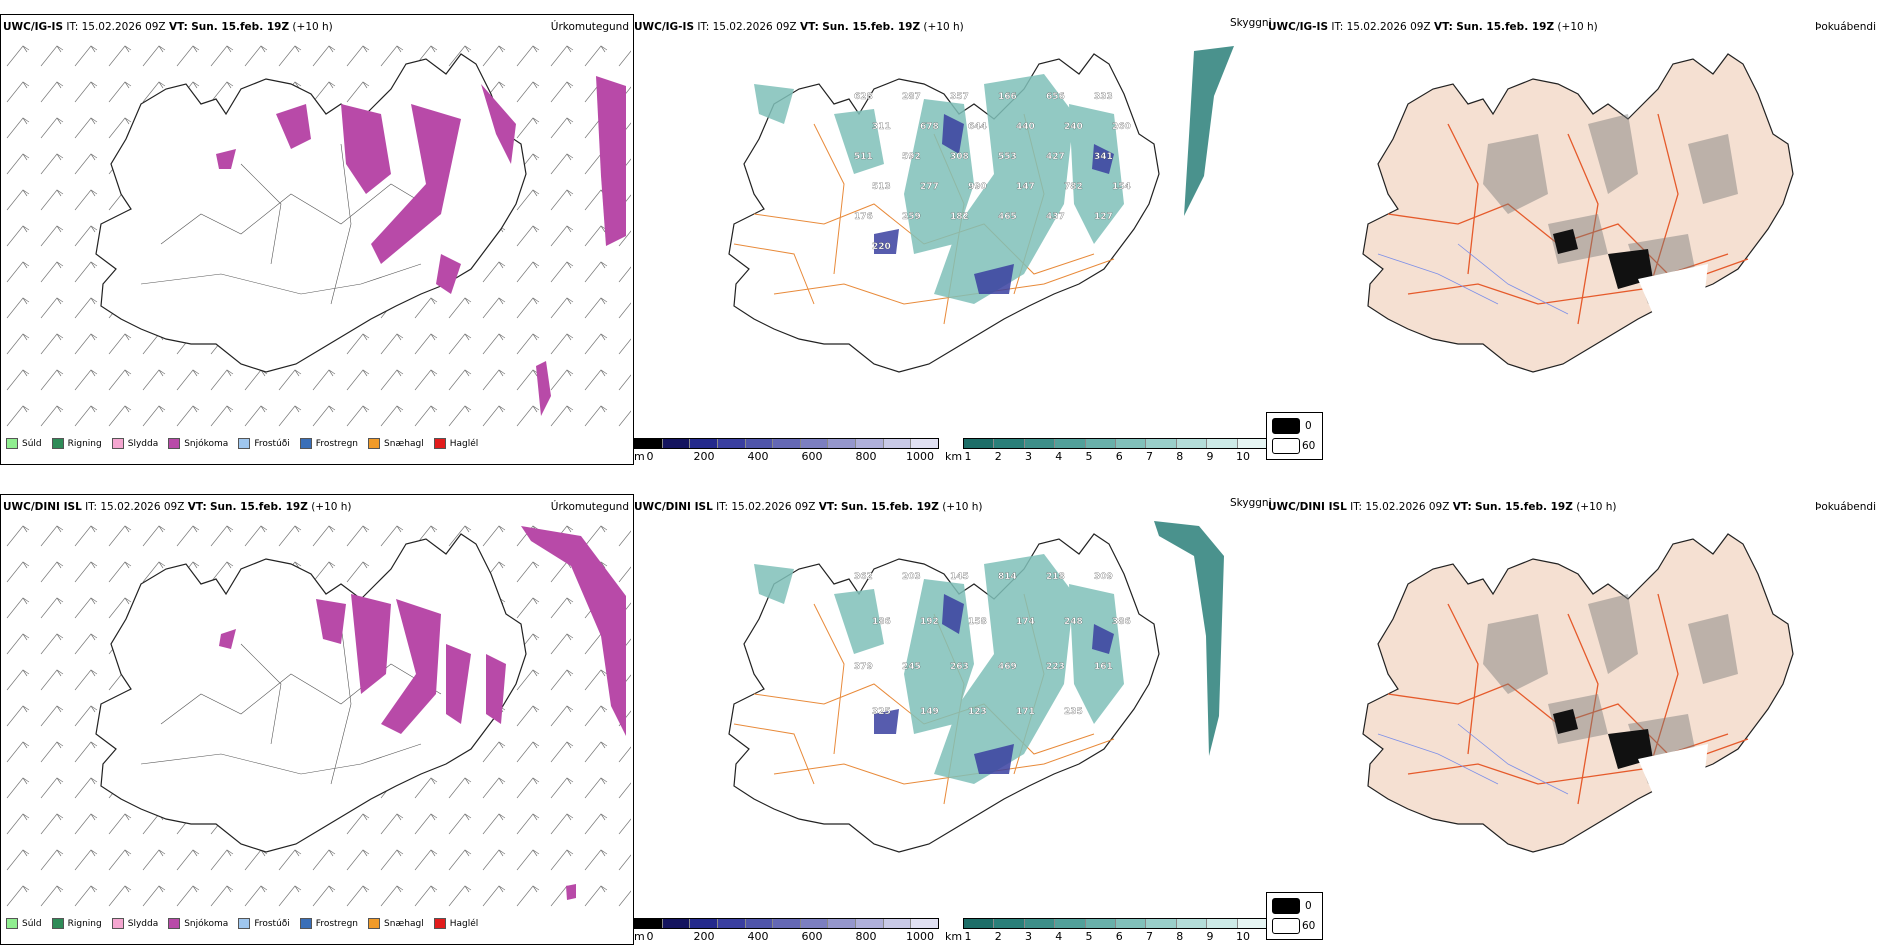  What do you see at coordinates (863, 667) in the screenshot?
I see `cloud-base-label: 379` at bounding box center [863, 667].